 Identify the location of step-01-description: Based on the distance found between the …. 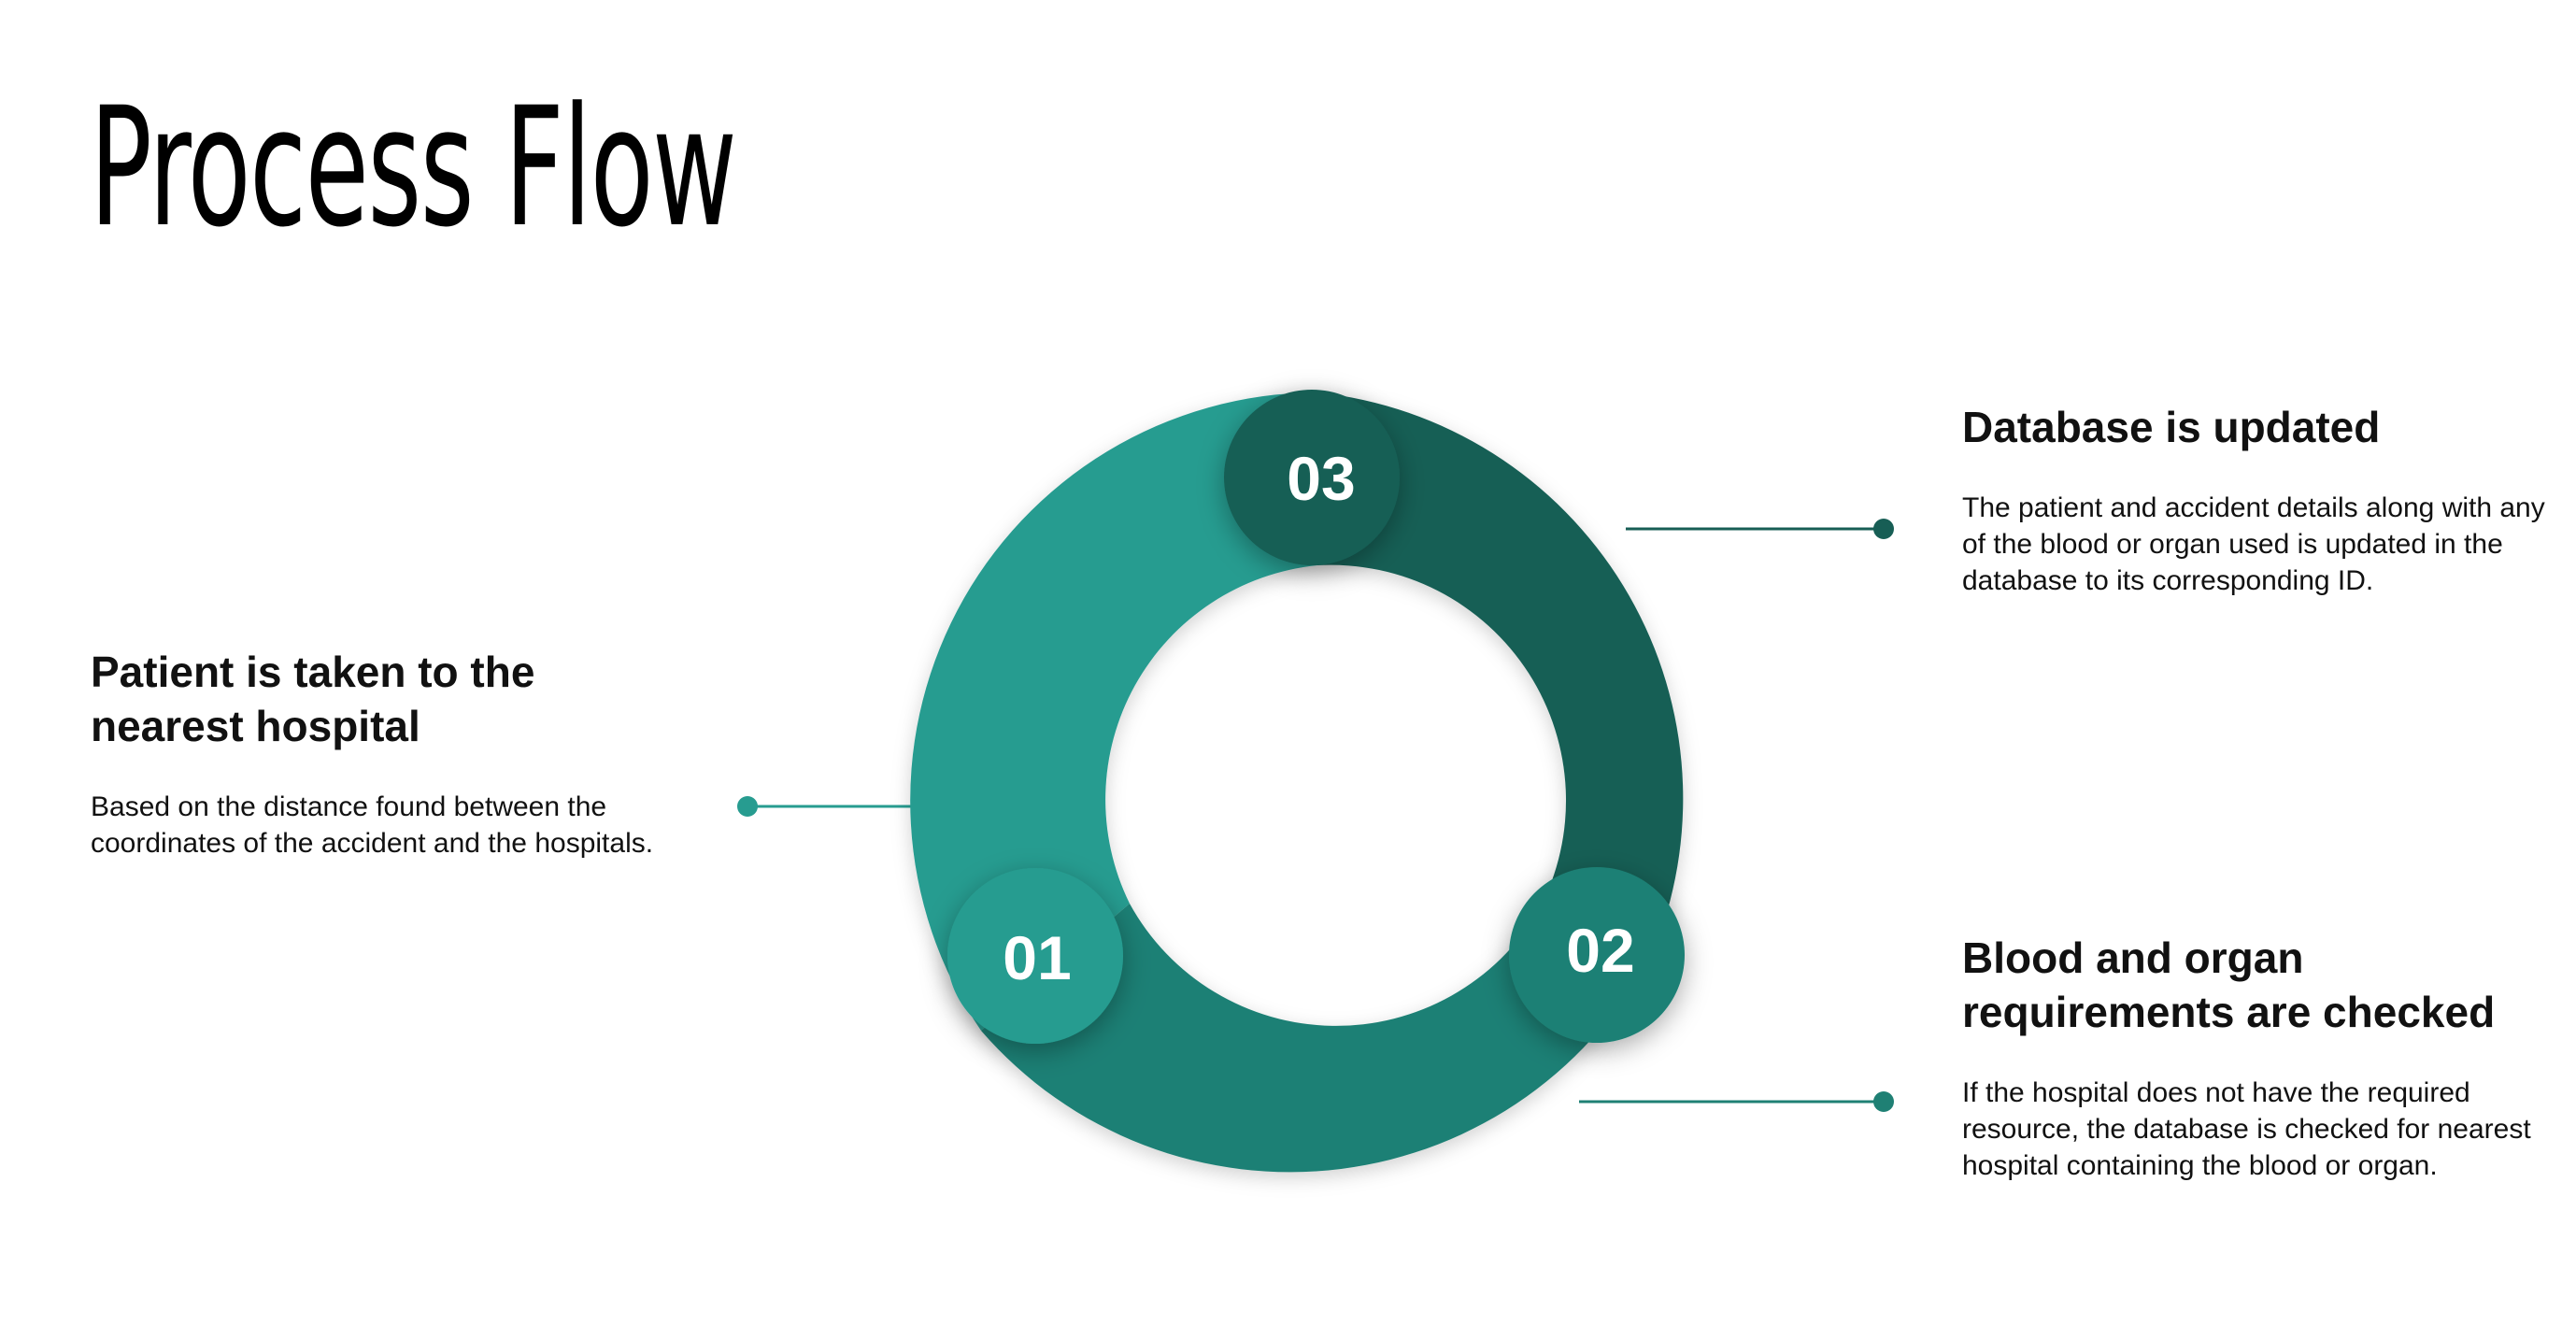
(373, 825).